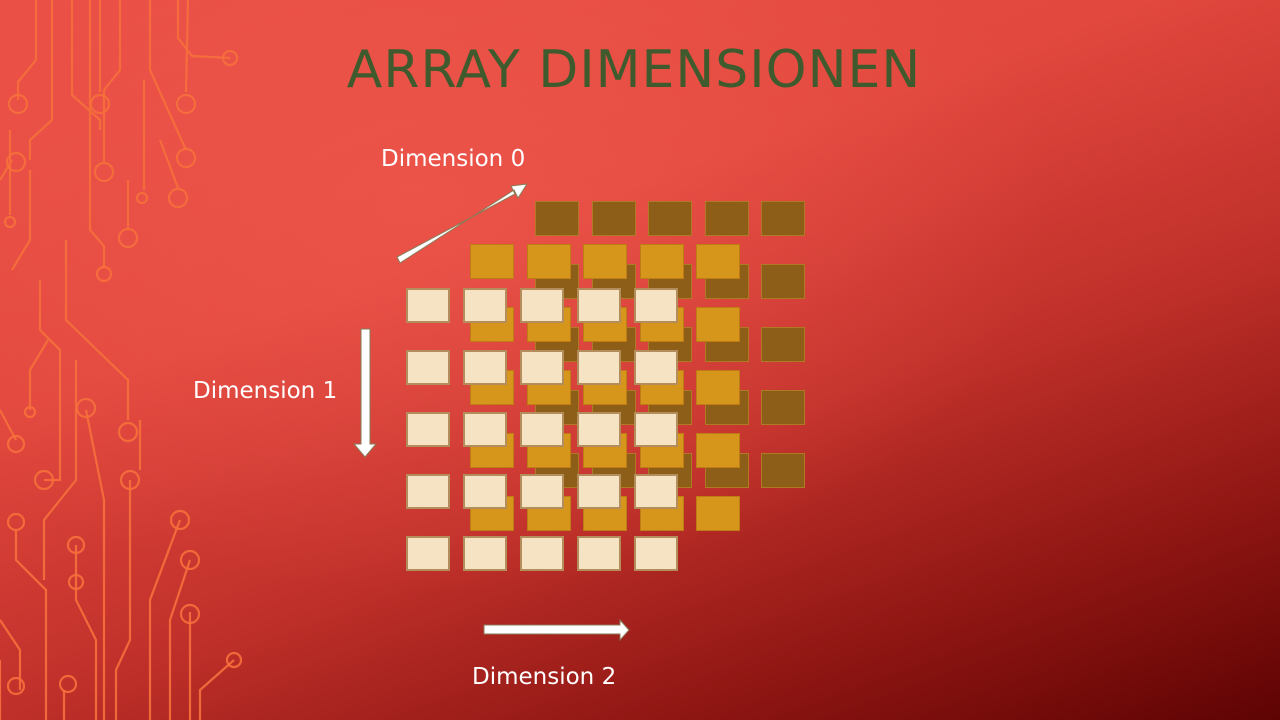  Describe the element at coordinates (453, 159) in the screenshot. I see `dimension-0-label: Dimension 0` at that location.